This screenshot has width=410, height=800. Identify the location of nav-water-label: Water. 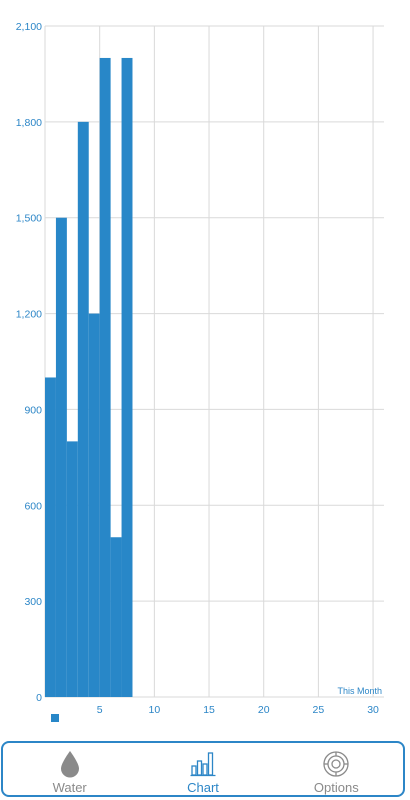
(69, 787).